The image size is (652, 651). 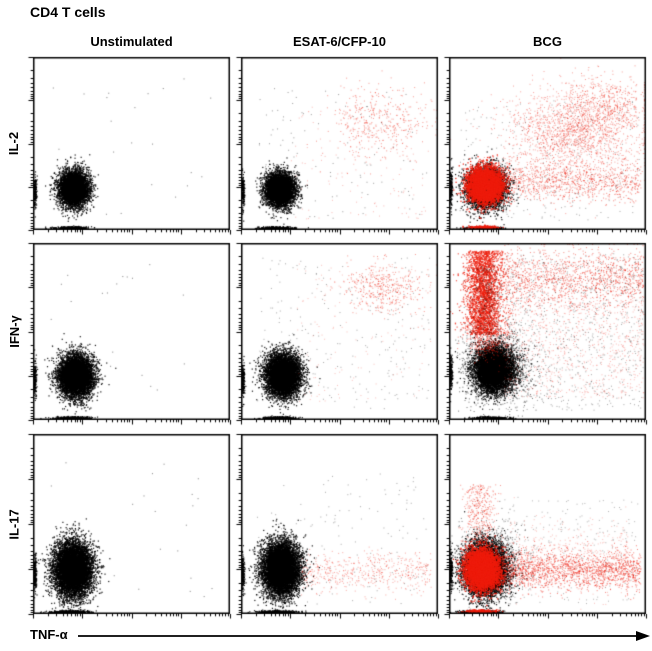 I want to click on scatter-canvas-il17-unstimulated, so click(x=129, y=527).